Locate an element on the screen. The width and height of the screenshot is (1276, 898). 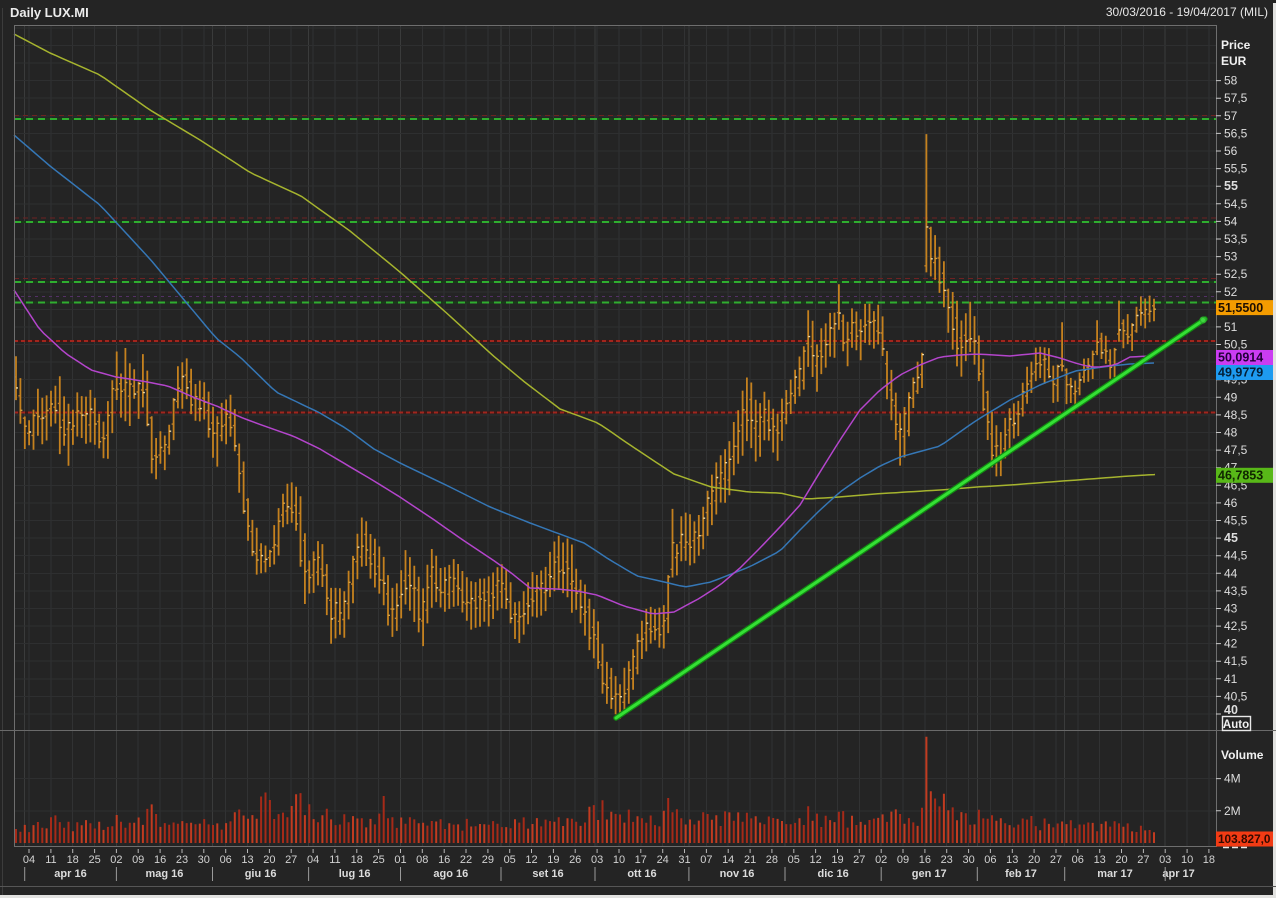
svg-text: 2M is located at coordinates (1232, 811).